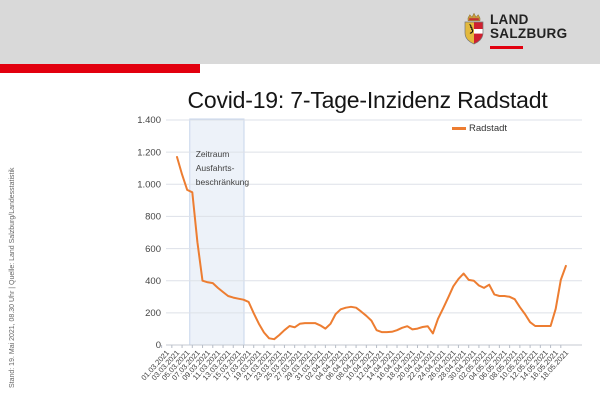 The width and height of the screenshot is (600, 400). I want to click on y-tick-label: 800, so click(153, 217).